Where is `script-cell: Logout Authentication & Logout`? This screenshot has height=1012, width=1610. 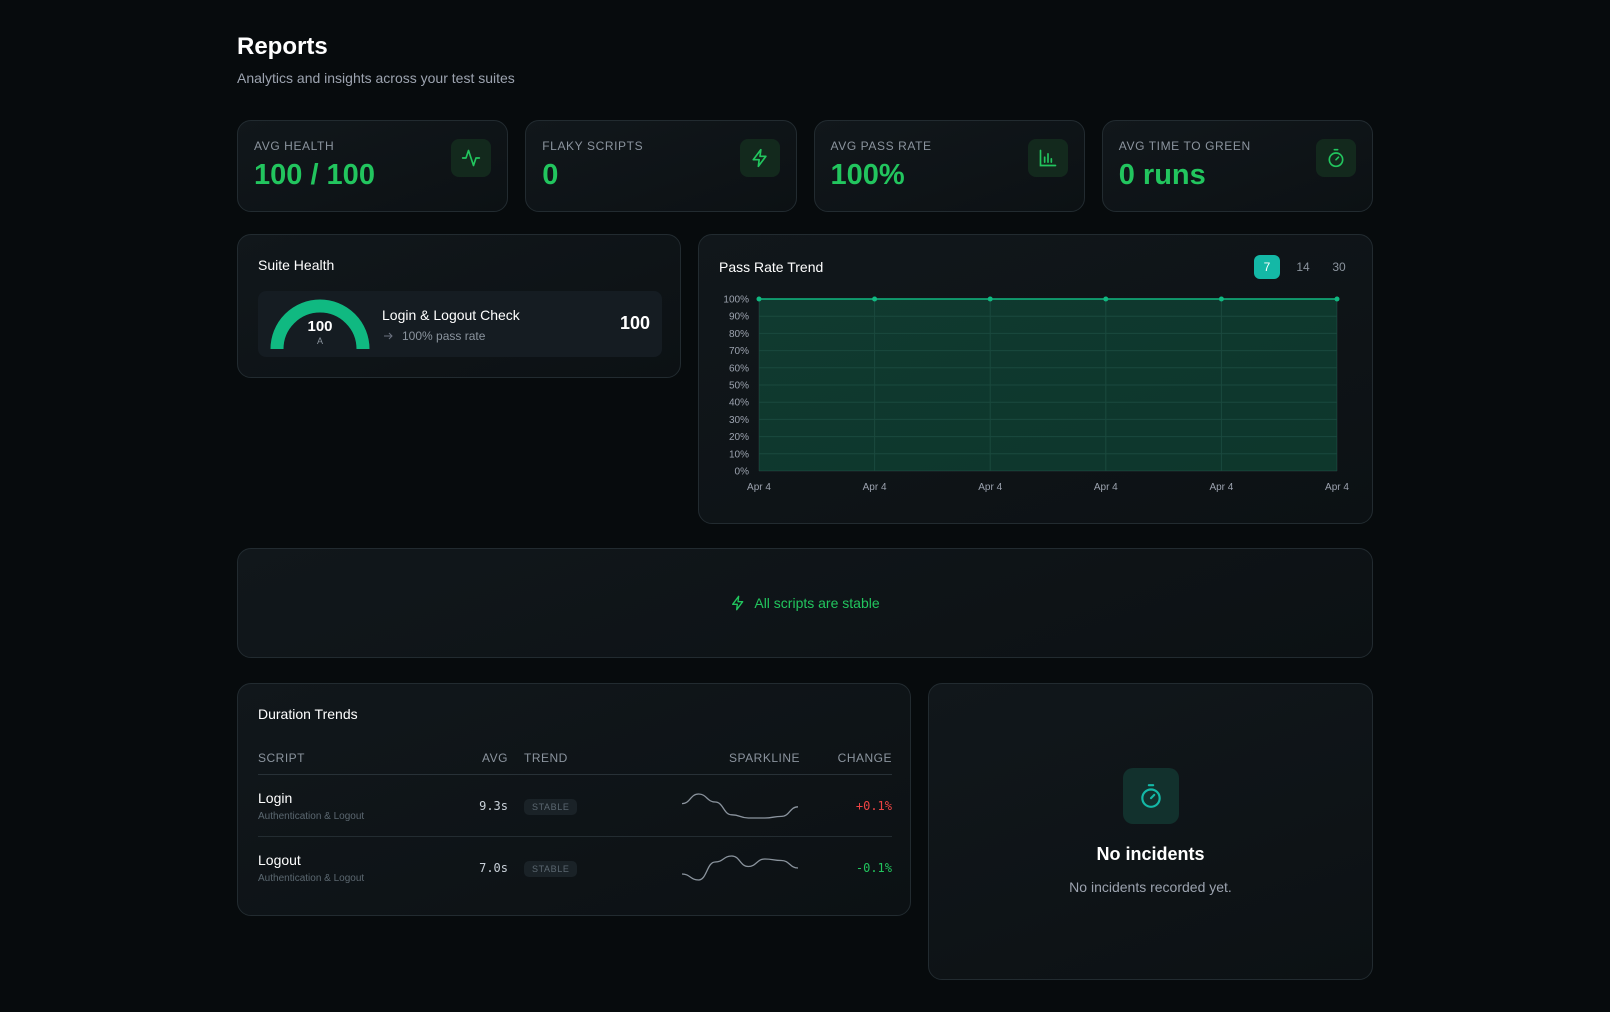
script-cell: Logout Authentication & Logout is located at coordinates (353, 868).